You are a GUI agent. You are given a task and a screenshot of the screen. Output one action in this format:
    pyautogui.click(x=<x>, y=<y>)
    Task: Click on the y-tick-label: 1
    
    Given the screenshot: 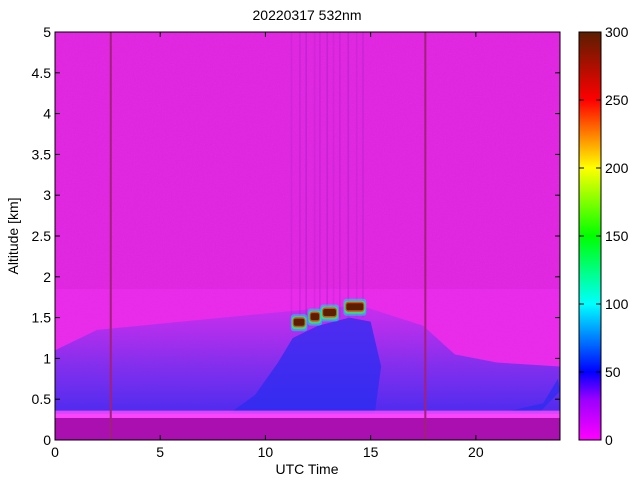 What is the action you would take?
    pyautogui.click(x=47, y=358)
    